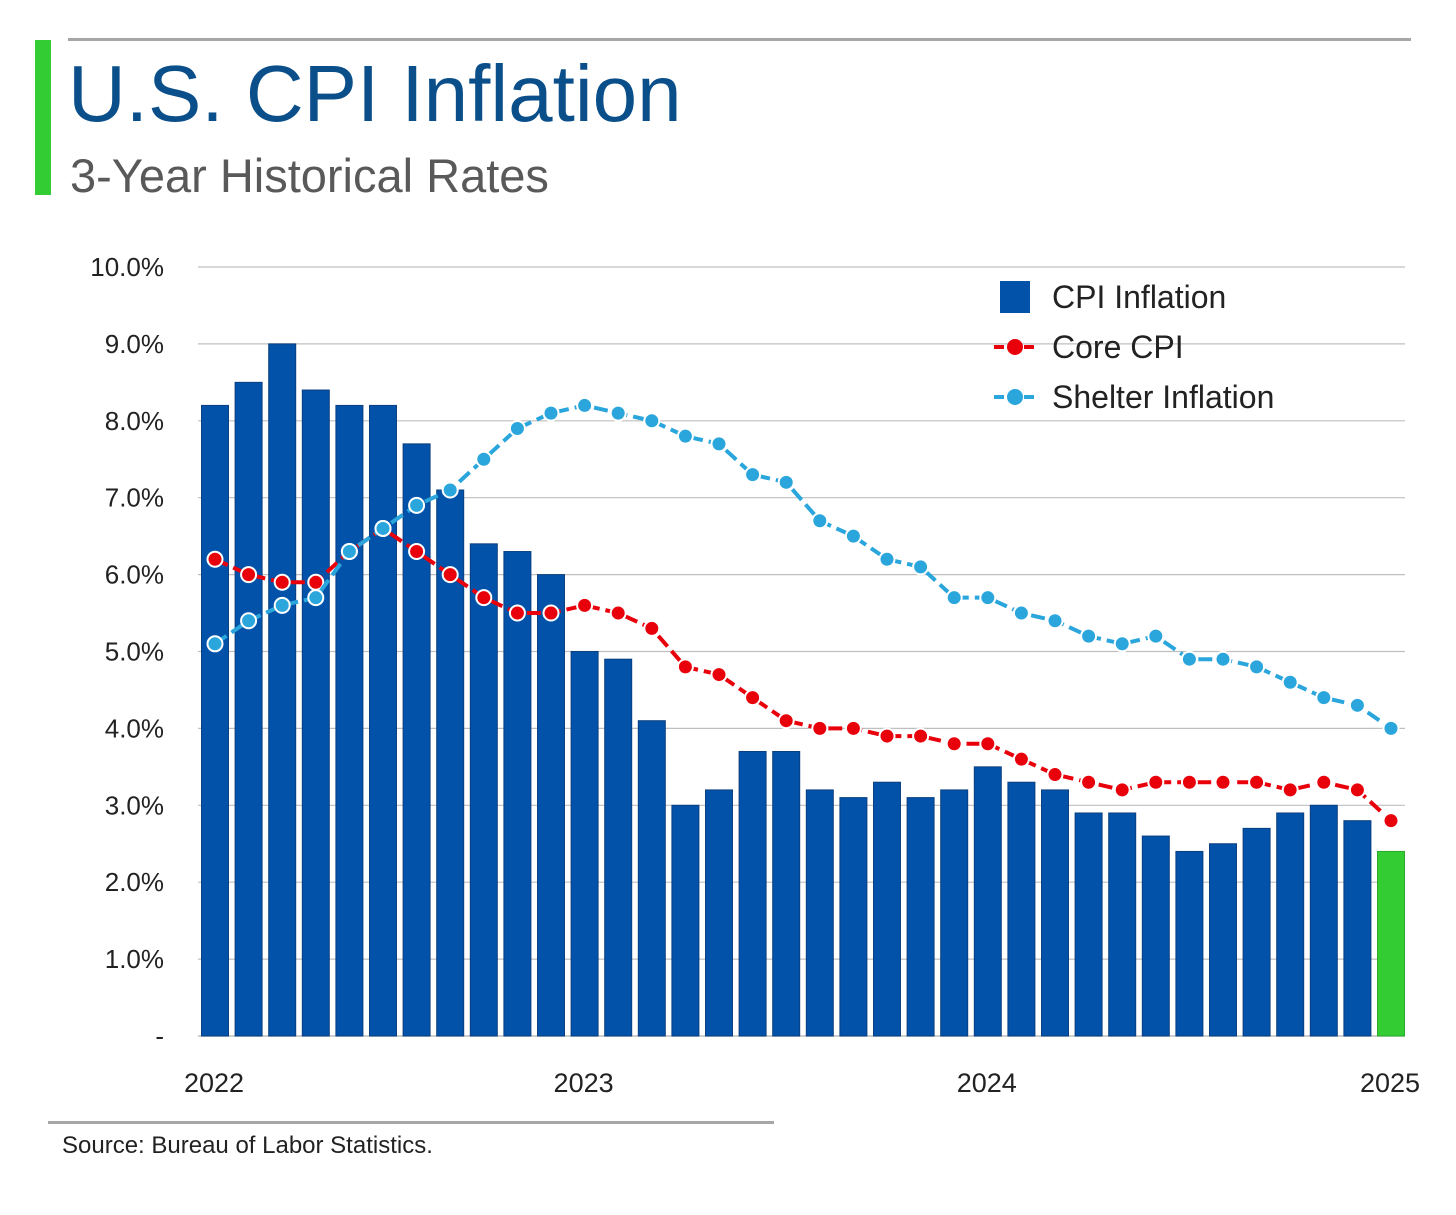 The height and width of the screenshot is (1215, 1456). I want to click on y-tick-label: 1.0%, so click(134, 959).